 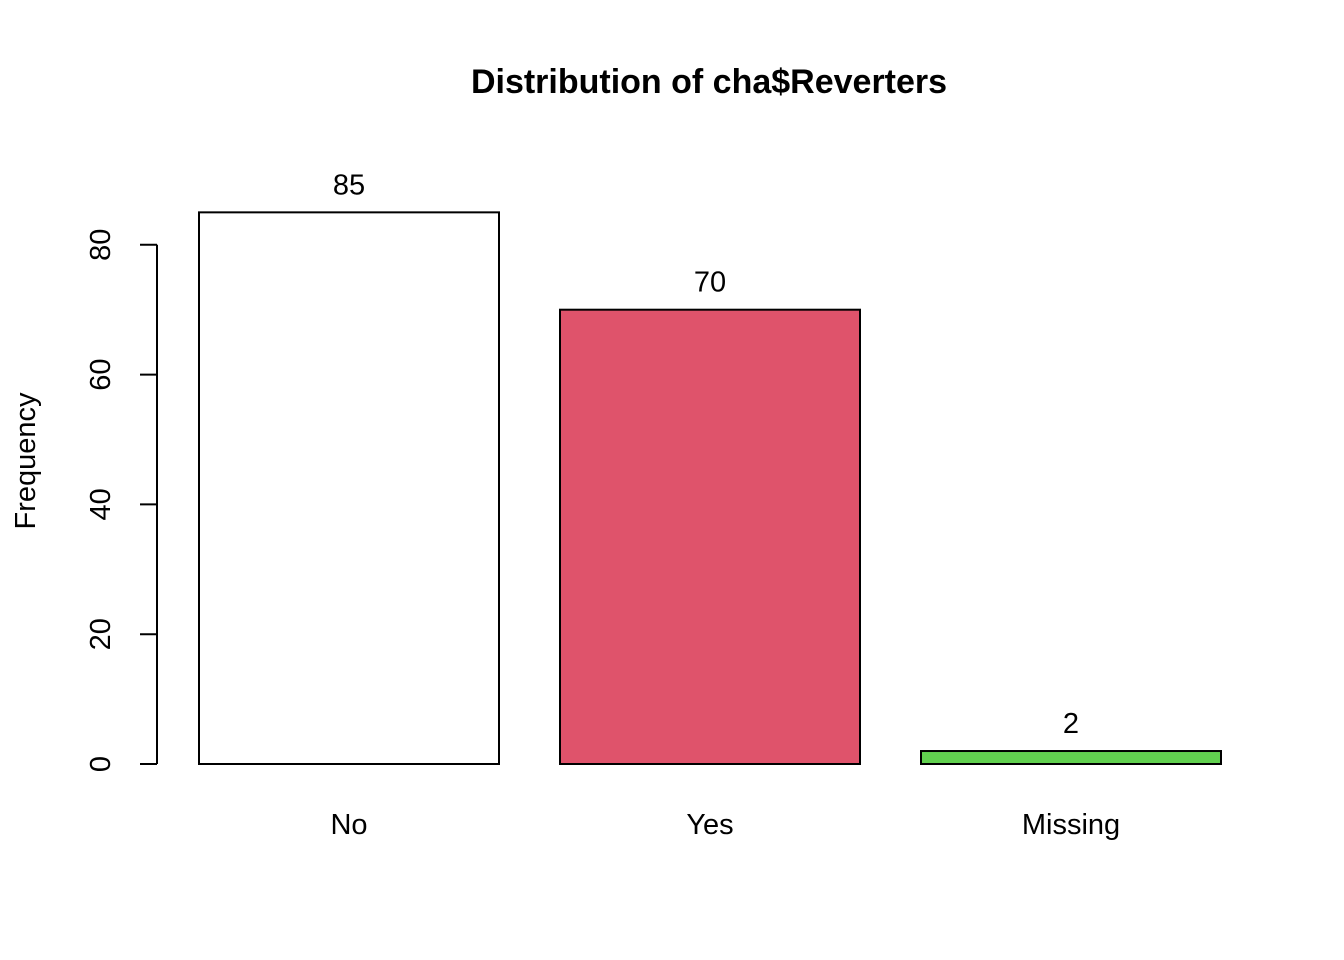 What do you see at coordinates (709, 82) in the screenshot?
I see `chart-title: Distribution of cha$Reverters` at bounding box center [709, 82].